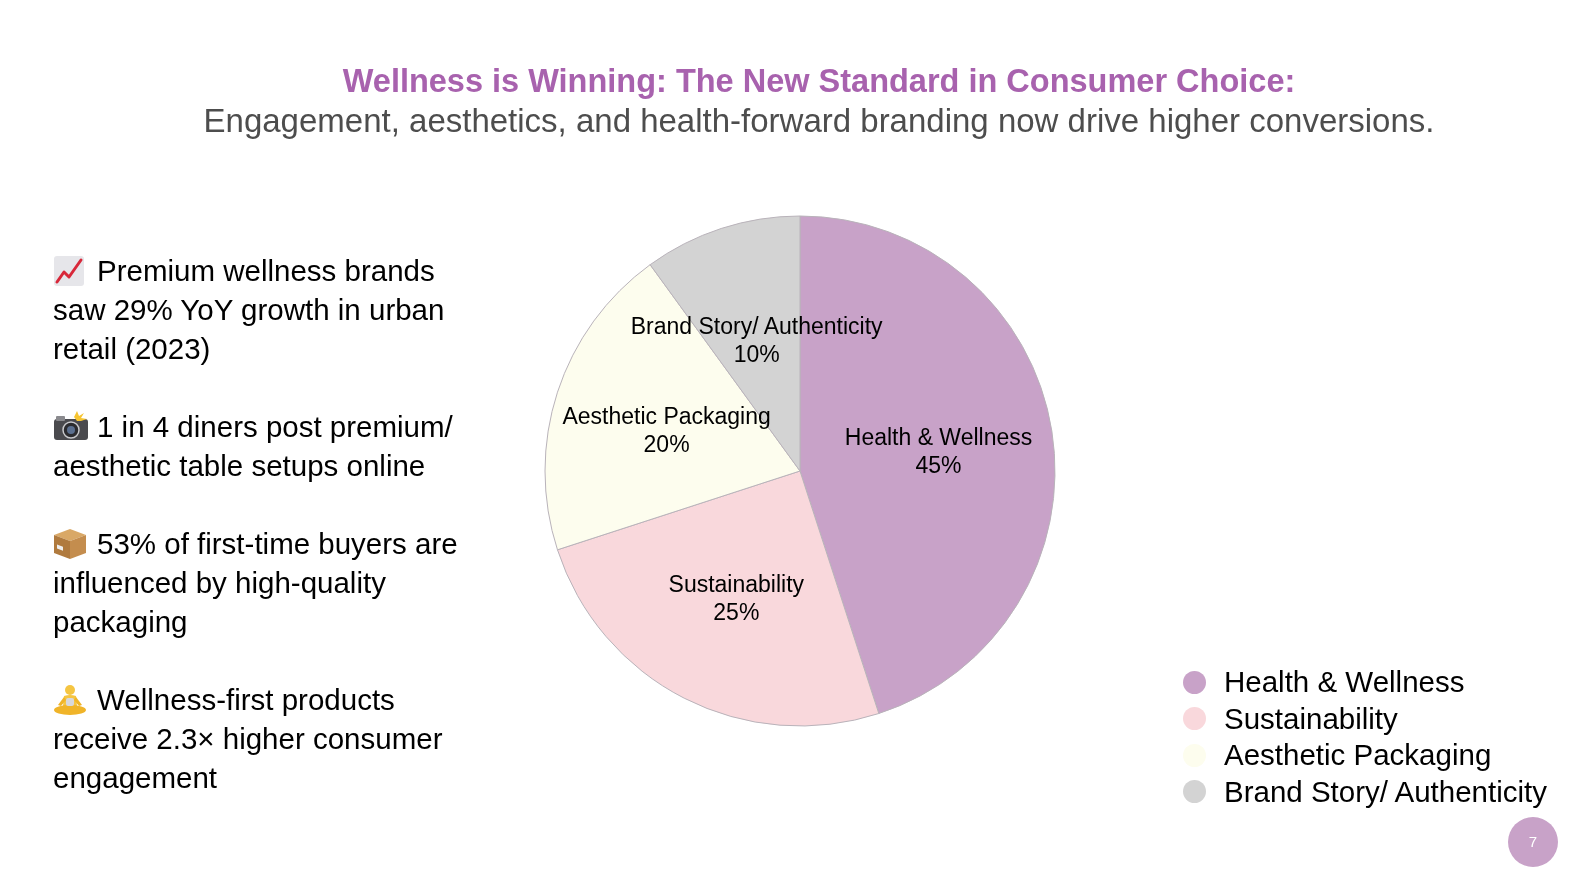 The height and width of the screenshot is (887, 1587). What do you see at coordinates (736, 583) in the screenshot?
I see `slice-label: Sustainability` at bounding box center [736, 583].